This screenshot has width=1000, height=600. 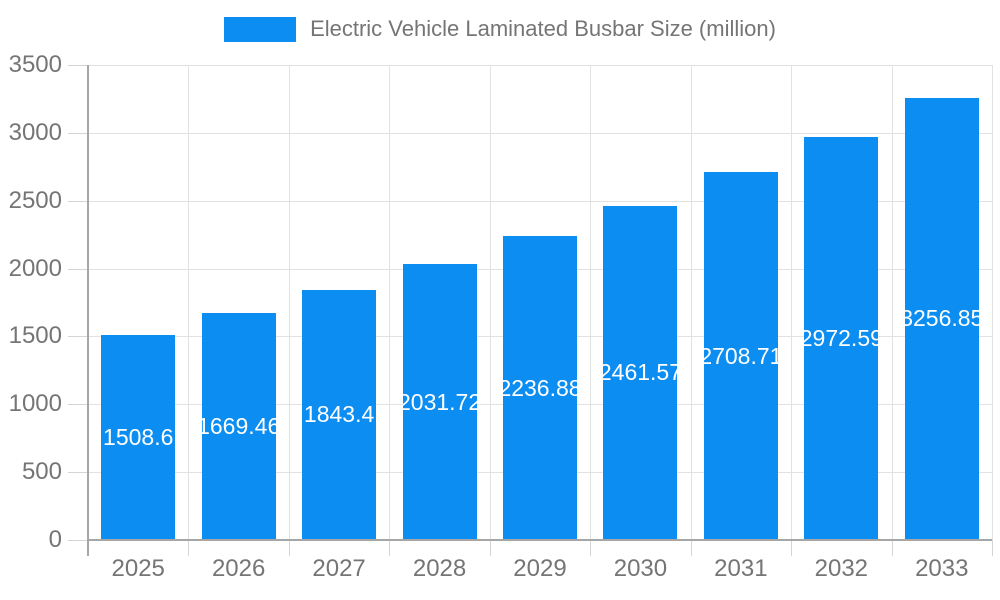 I want to click on bar-value-label: 3256.85, so click(x=941, y=318).